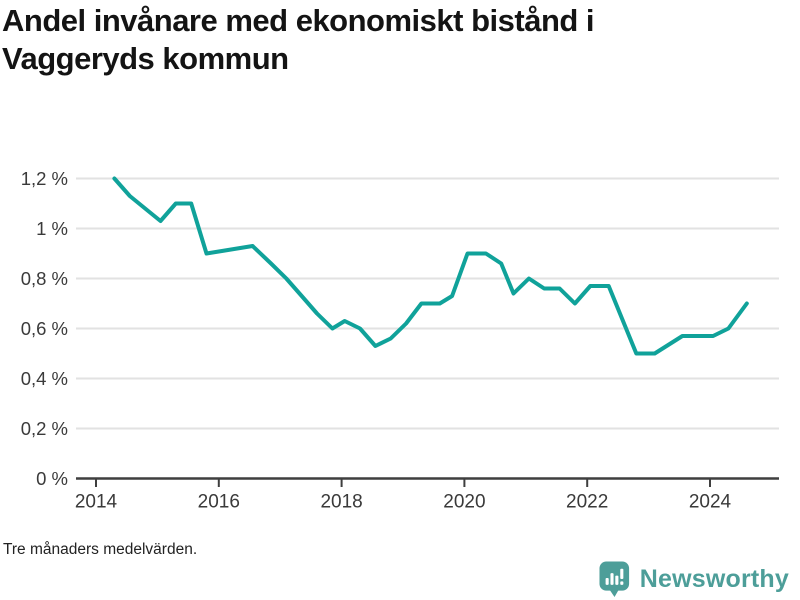  Describe the element at coordinates (44, 178) in the screenshot. I see `y-tick-label: 1,2 %` at that location.